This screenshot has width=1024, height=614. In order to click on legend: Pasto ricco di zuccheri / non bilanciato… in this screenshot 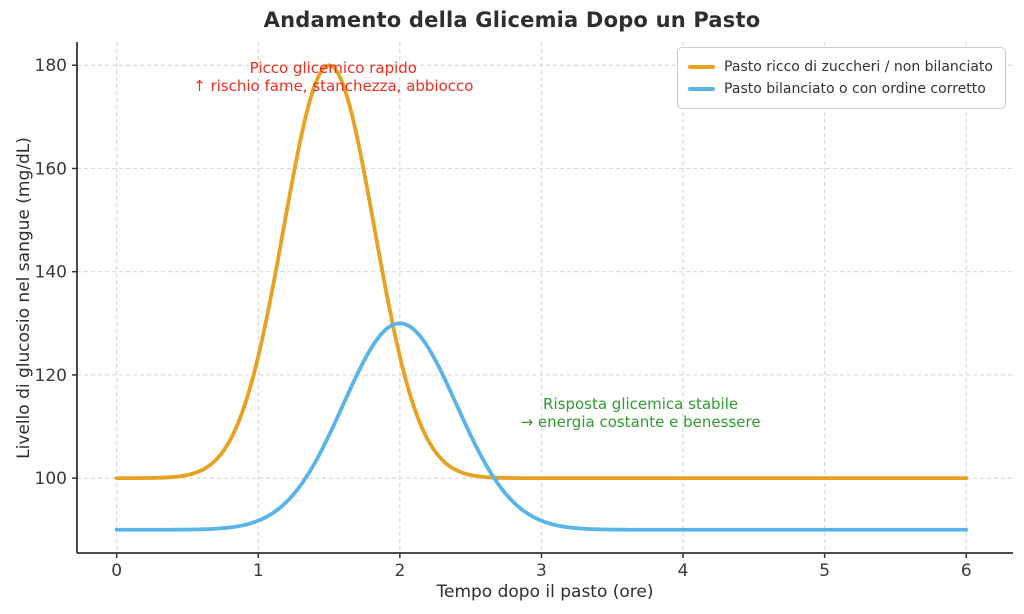, I will do `click(841, 78)`.